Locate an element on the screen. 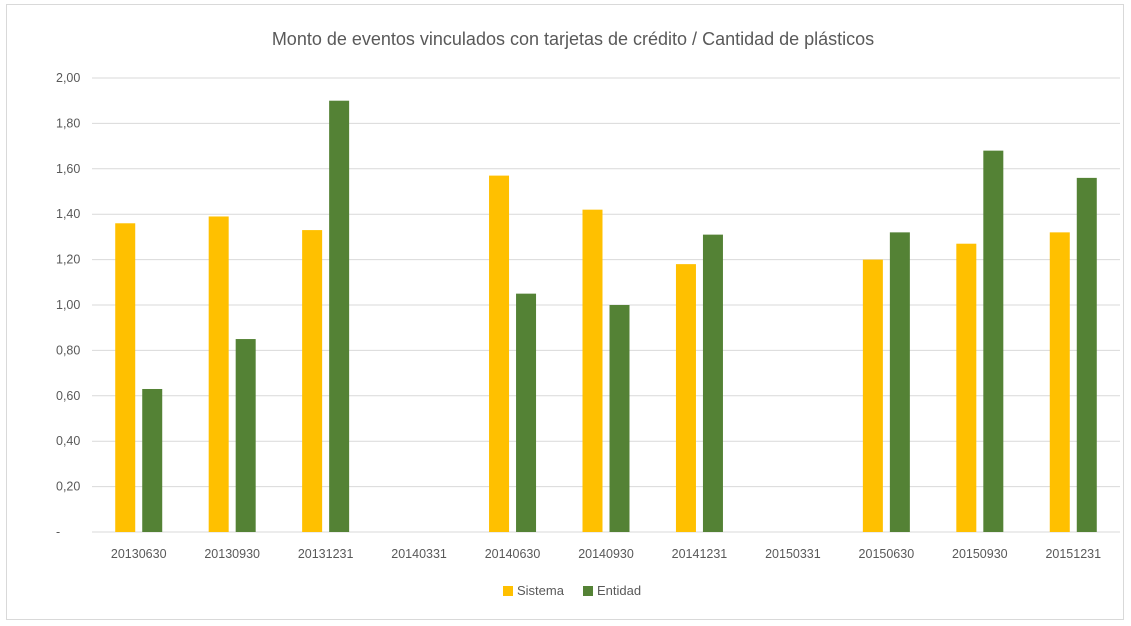  y-tick-label: 1,60 is located at coordinates (68, 169).